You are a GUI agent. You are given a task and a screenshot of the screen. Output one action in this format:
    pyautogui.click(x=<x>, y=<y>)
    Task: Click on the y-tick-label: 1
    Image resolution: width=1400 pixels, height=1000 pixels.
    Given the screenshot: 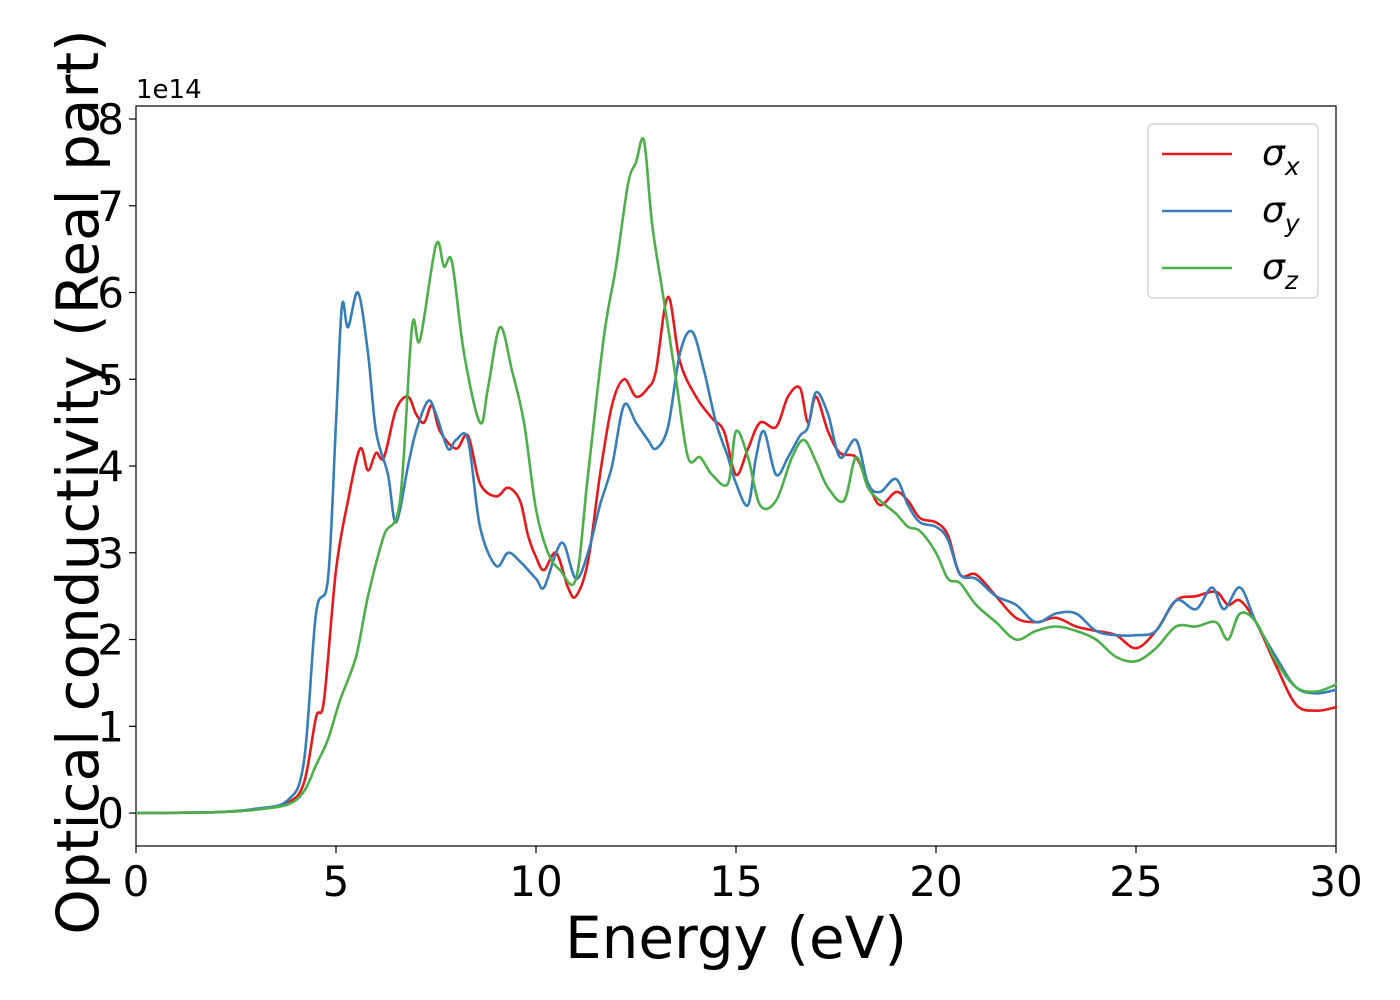 What is the action you would take?
    pyautogui.click(x=110, y=726)
    